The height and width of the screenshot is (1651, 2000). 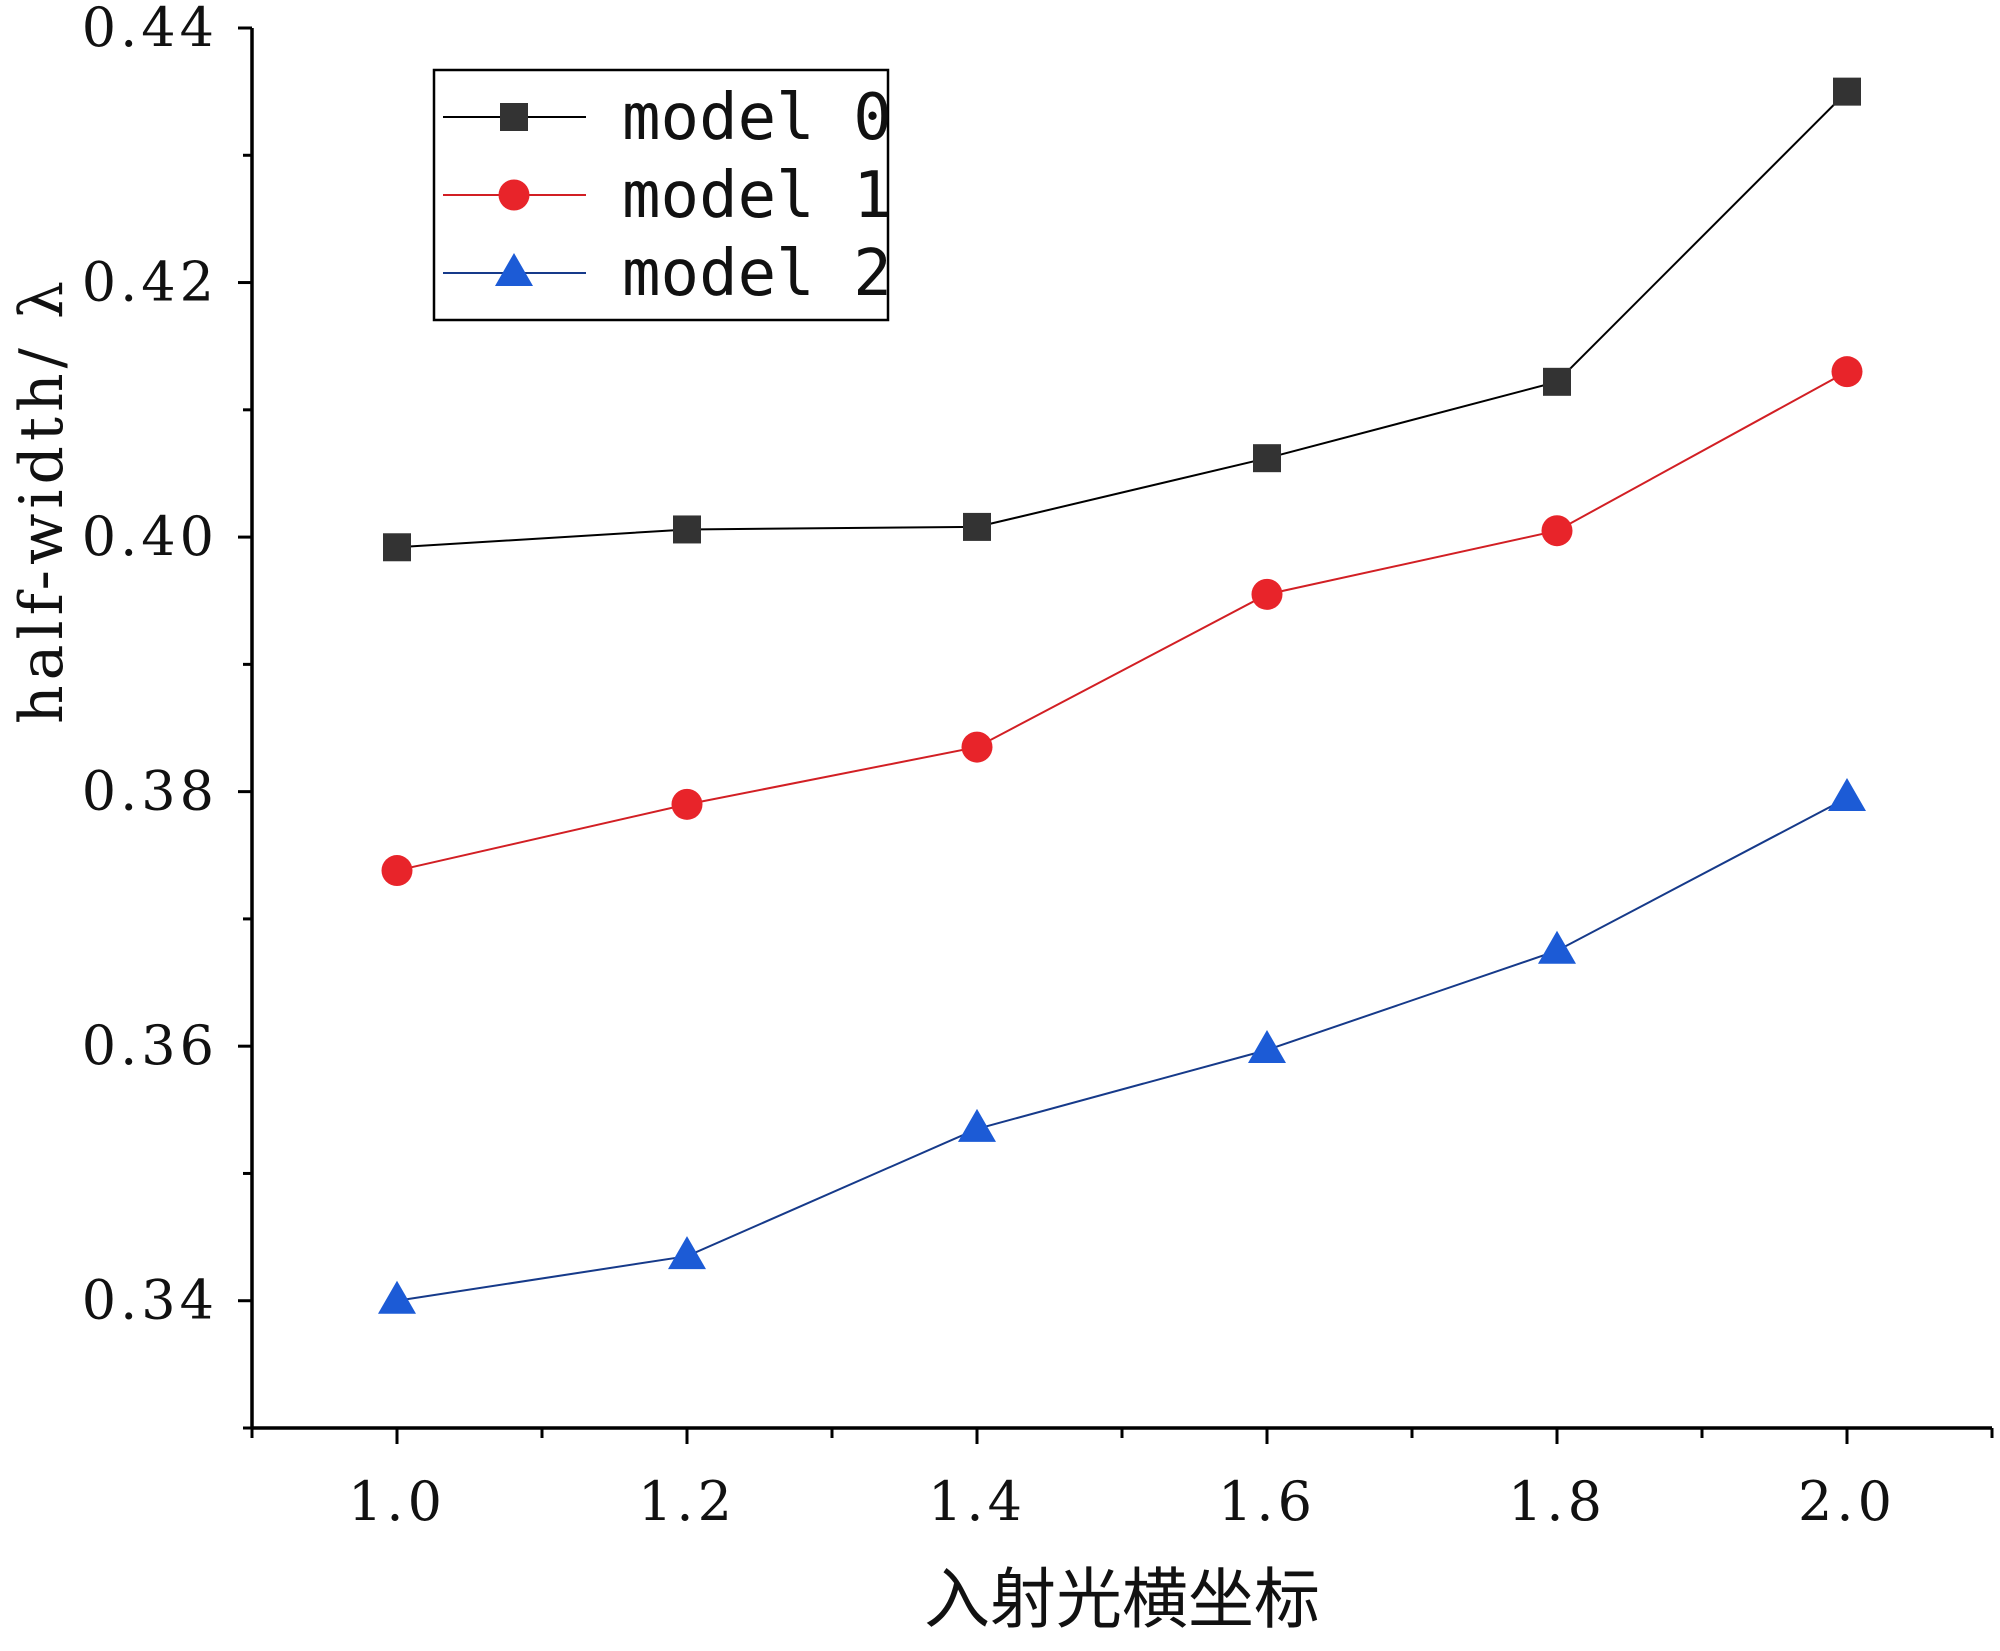 I want to click on legend-label-0: model 0, so click(x=757, y=118).